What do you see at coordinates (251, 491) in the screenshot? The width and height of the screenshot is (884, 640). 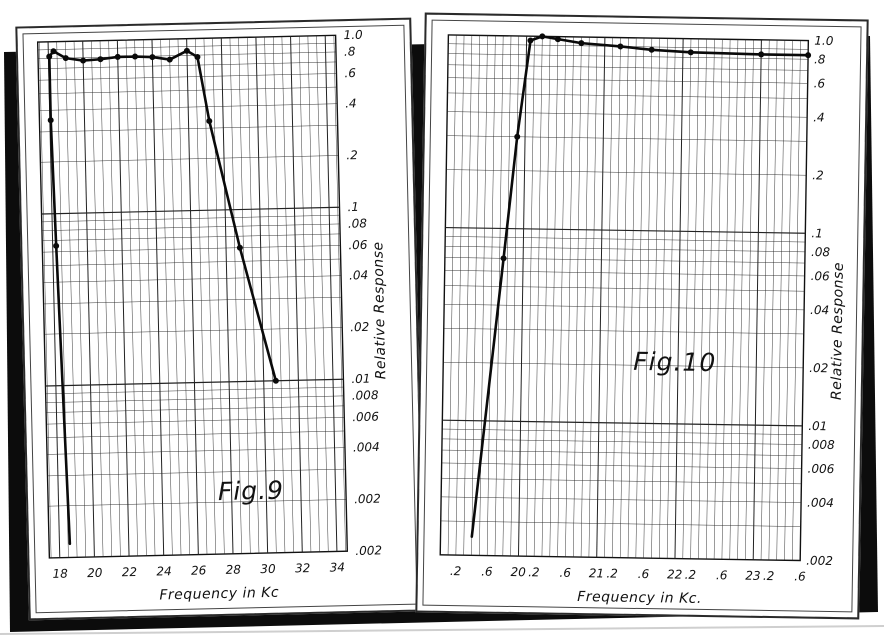 I see `fig9-figure-label: Fig.9` at bounding box center [251, 491].